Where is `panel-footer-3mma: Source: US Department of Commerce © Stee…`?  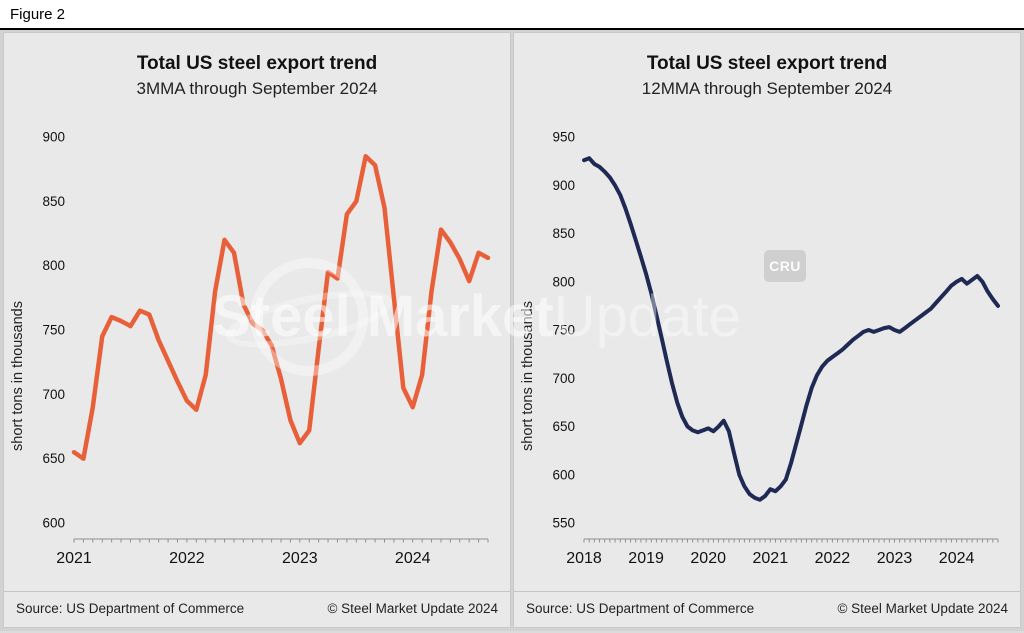 panel-footer-3mma: Source: US Department of Commerce © Stee… is located at coordinates (257, 609).